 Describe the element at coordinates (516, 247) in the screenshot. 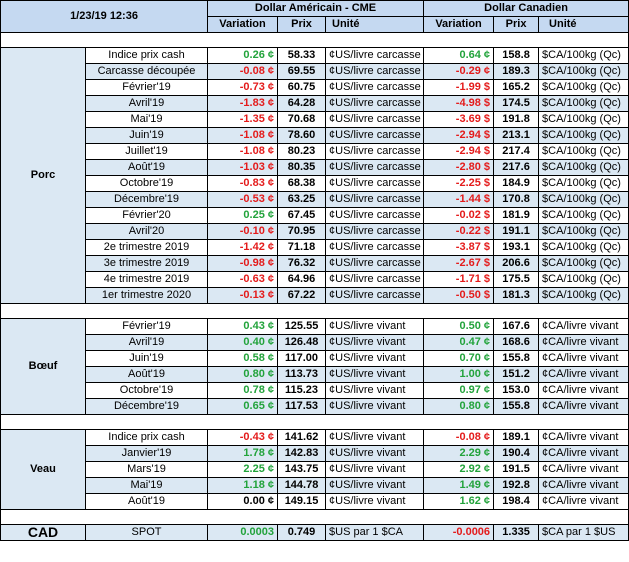

I see `cad-price: 193.1` at that location.